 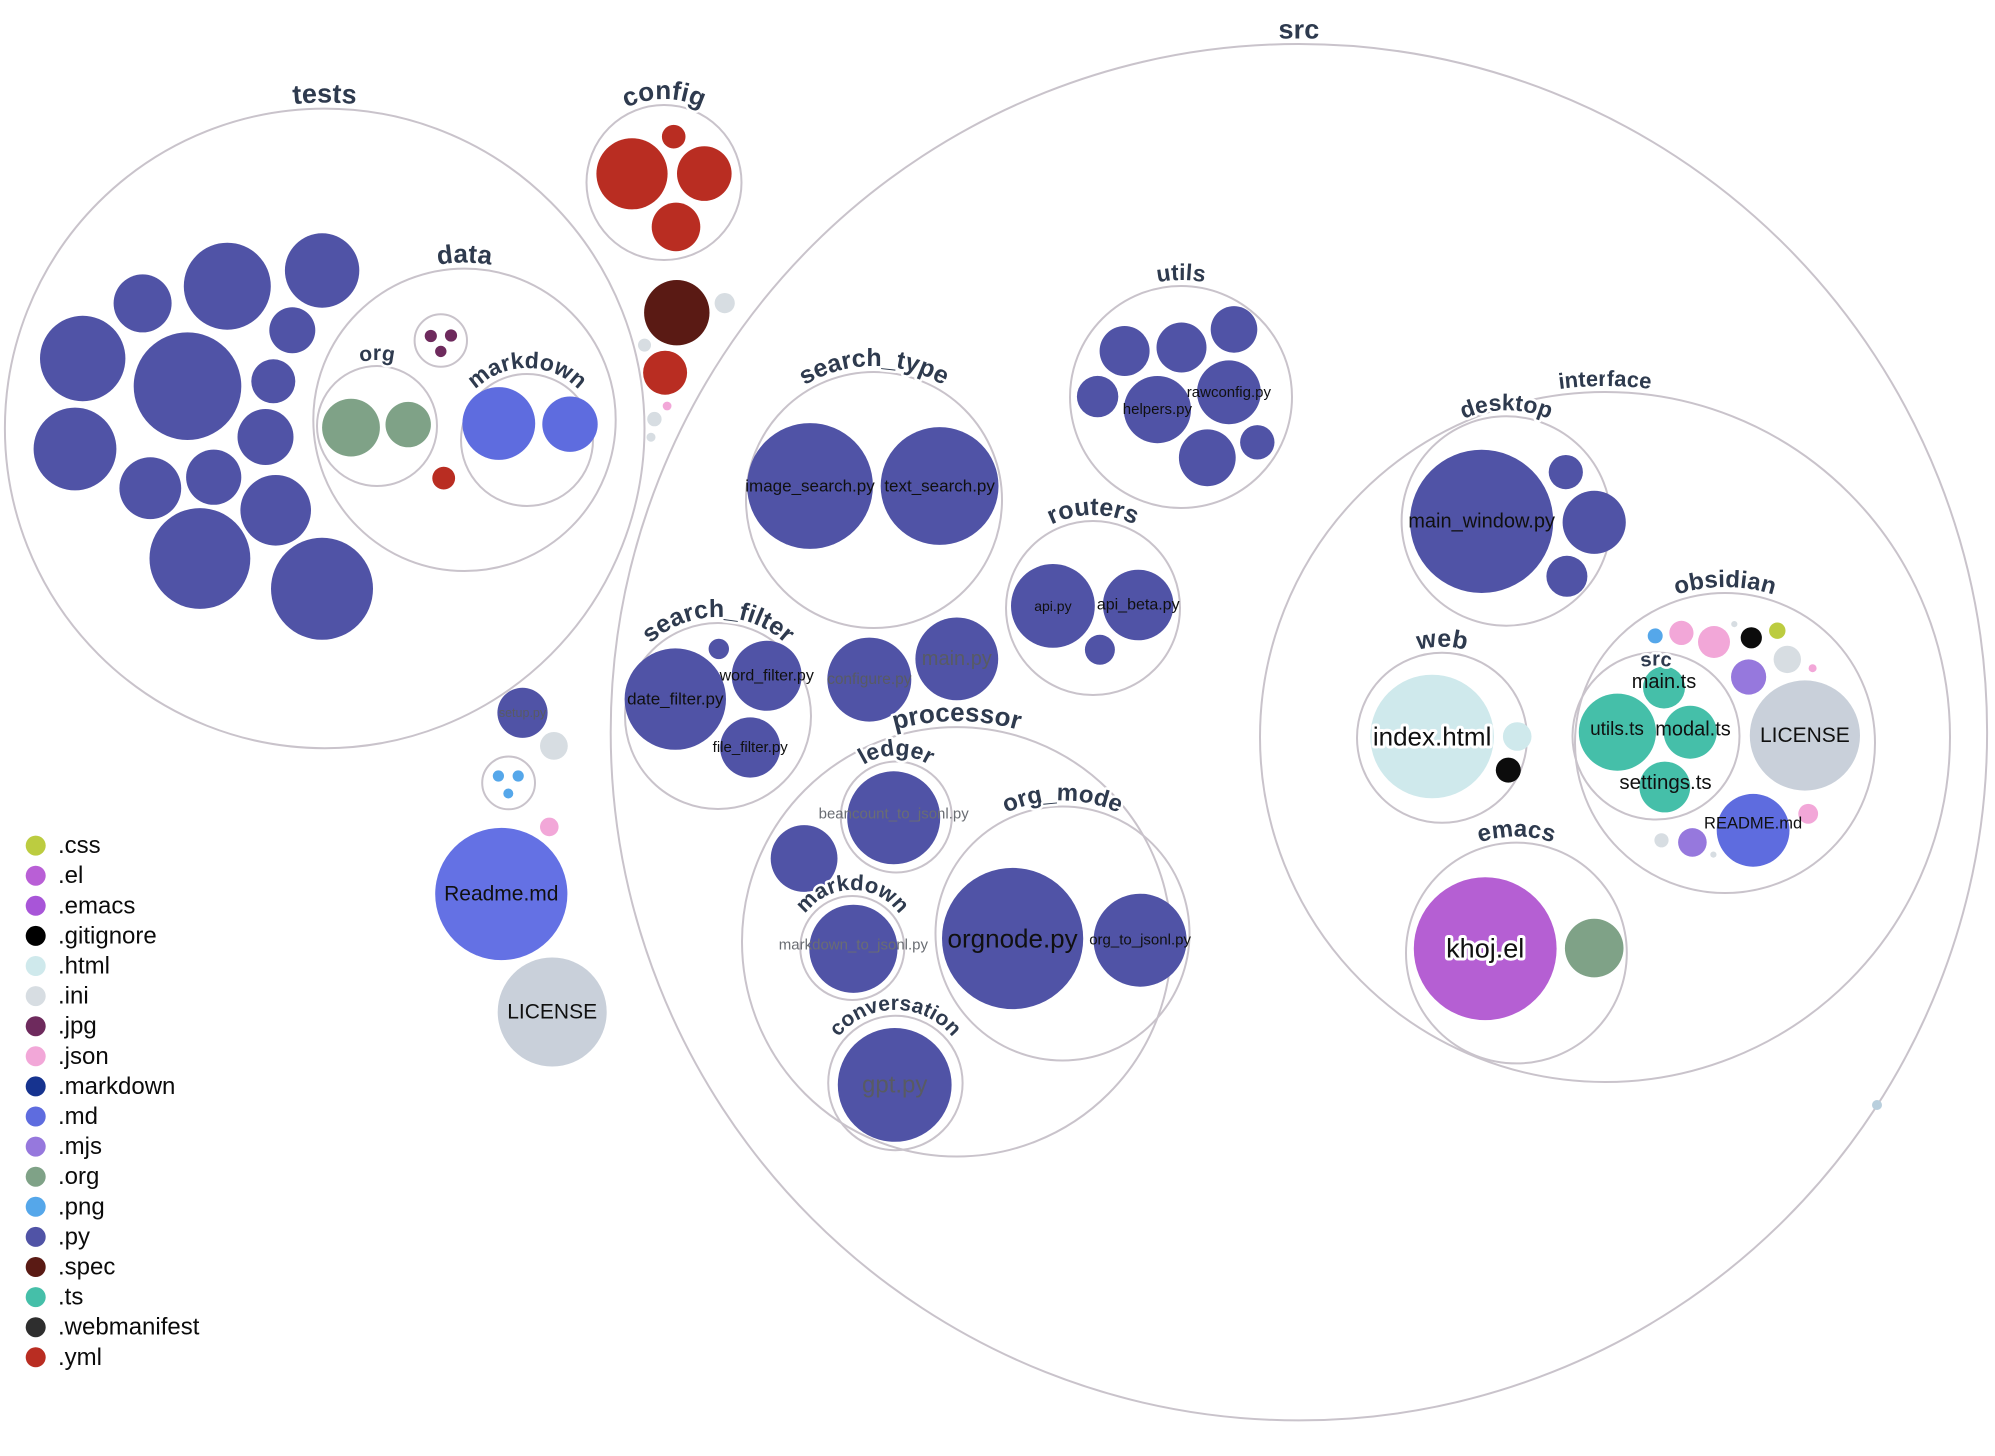 I want to click on svg-text: utils.ts, so click(x=1617, y=729).